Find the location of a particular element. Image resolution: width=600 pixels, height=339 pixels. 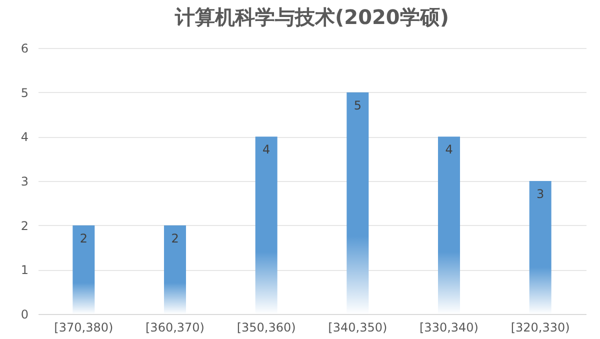

y-tick-label: 6 is located at coordinates (24, 49).